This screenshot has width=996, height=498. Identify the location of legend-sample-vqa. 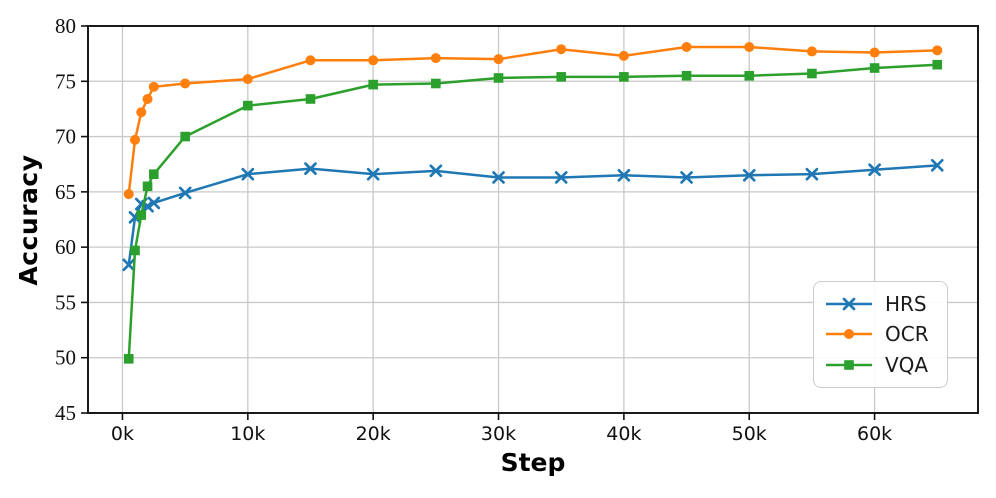
(849, 365).